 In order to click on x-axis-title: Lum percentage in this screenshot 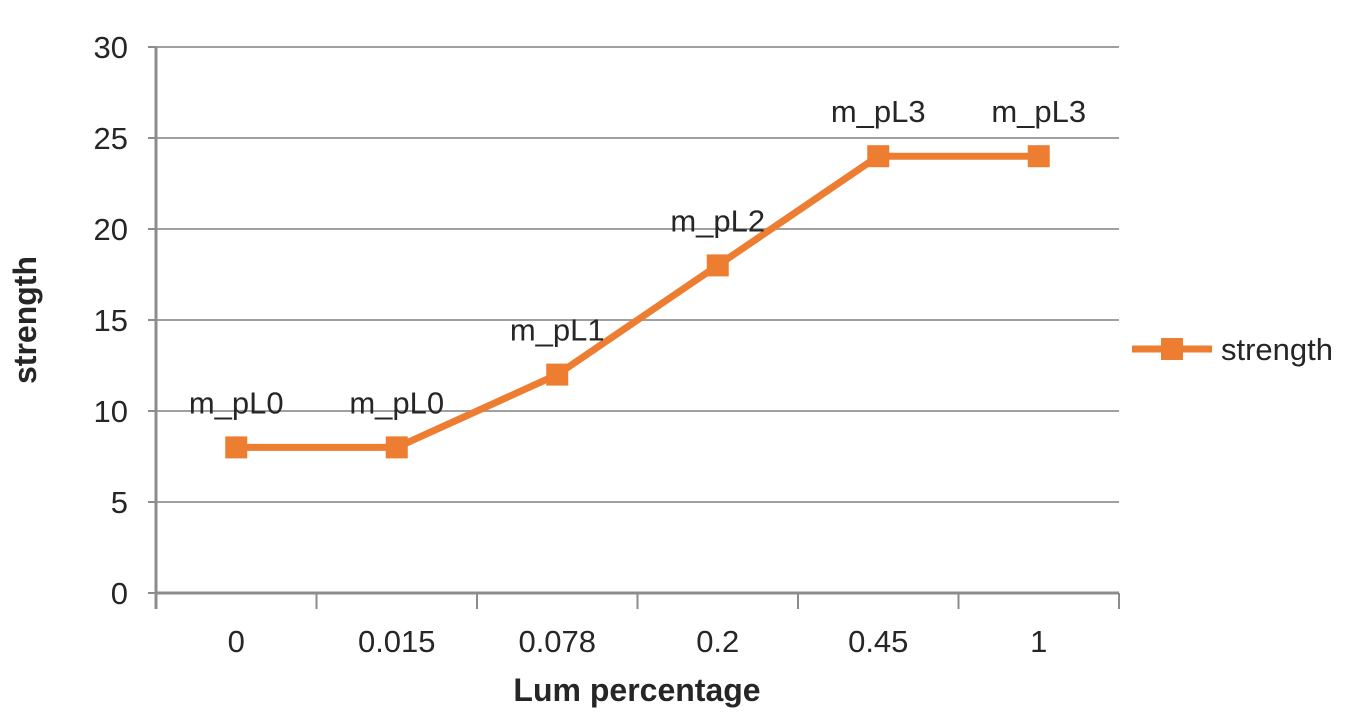, I will do `click(636, 690)`.